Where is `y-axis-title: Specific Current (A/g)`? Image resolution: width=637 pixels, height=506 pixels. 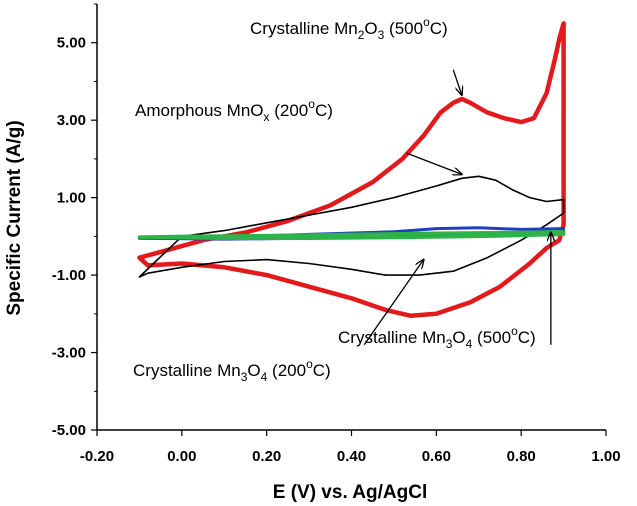
y-axis-title: Specific Current (A/g) is located at coordinates (14, 217).